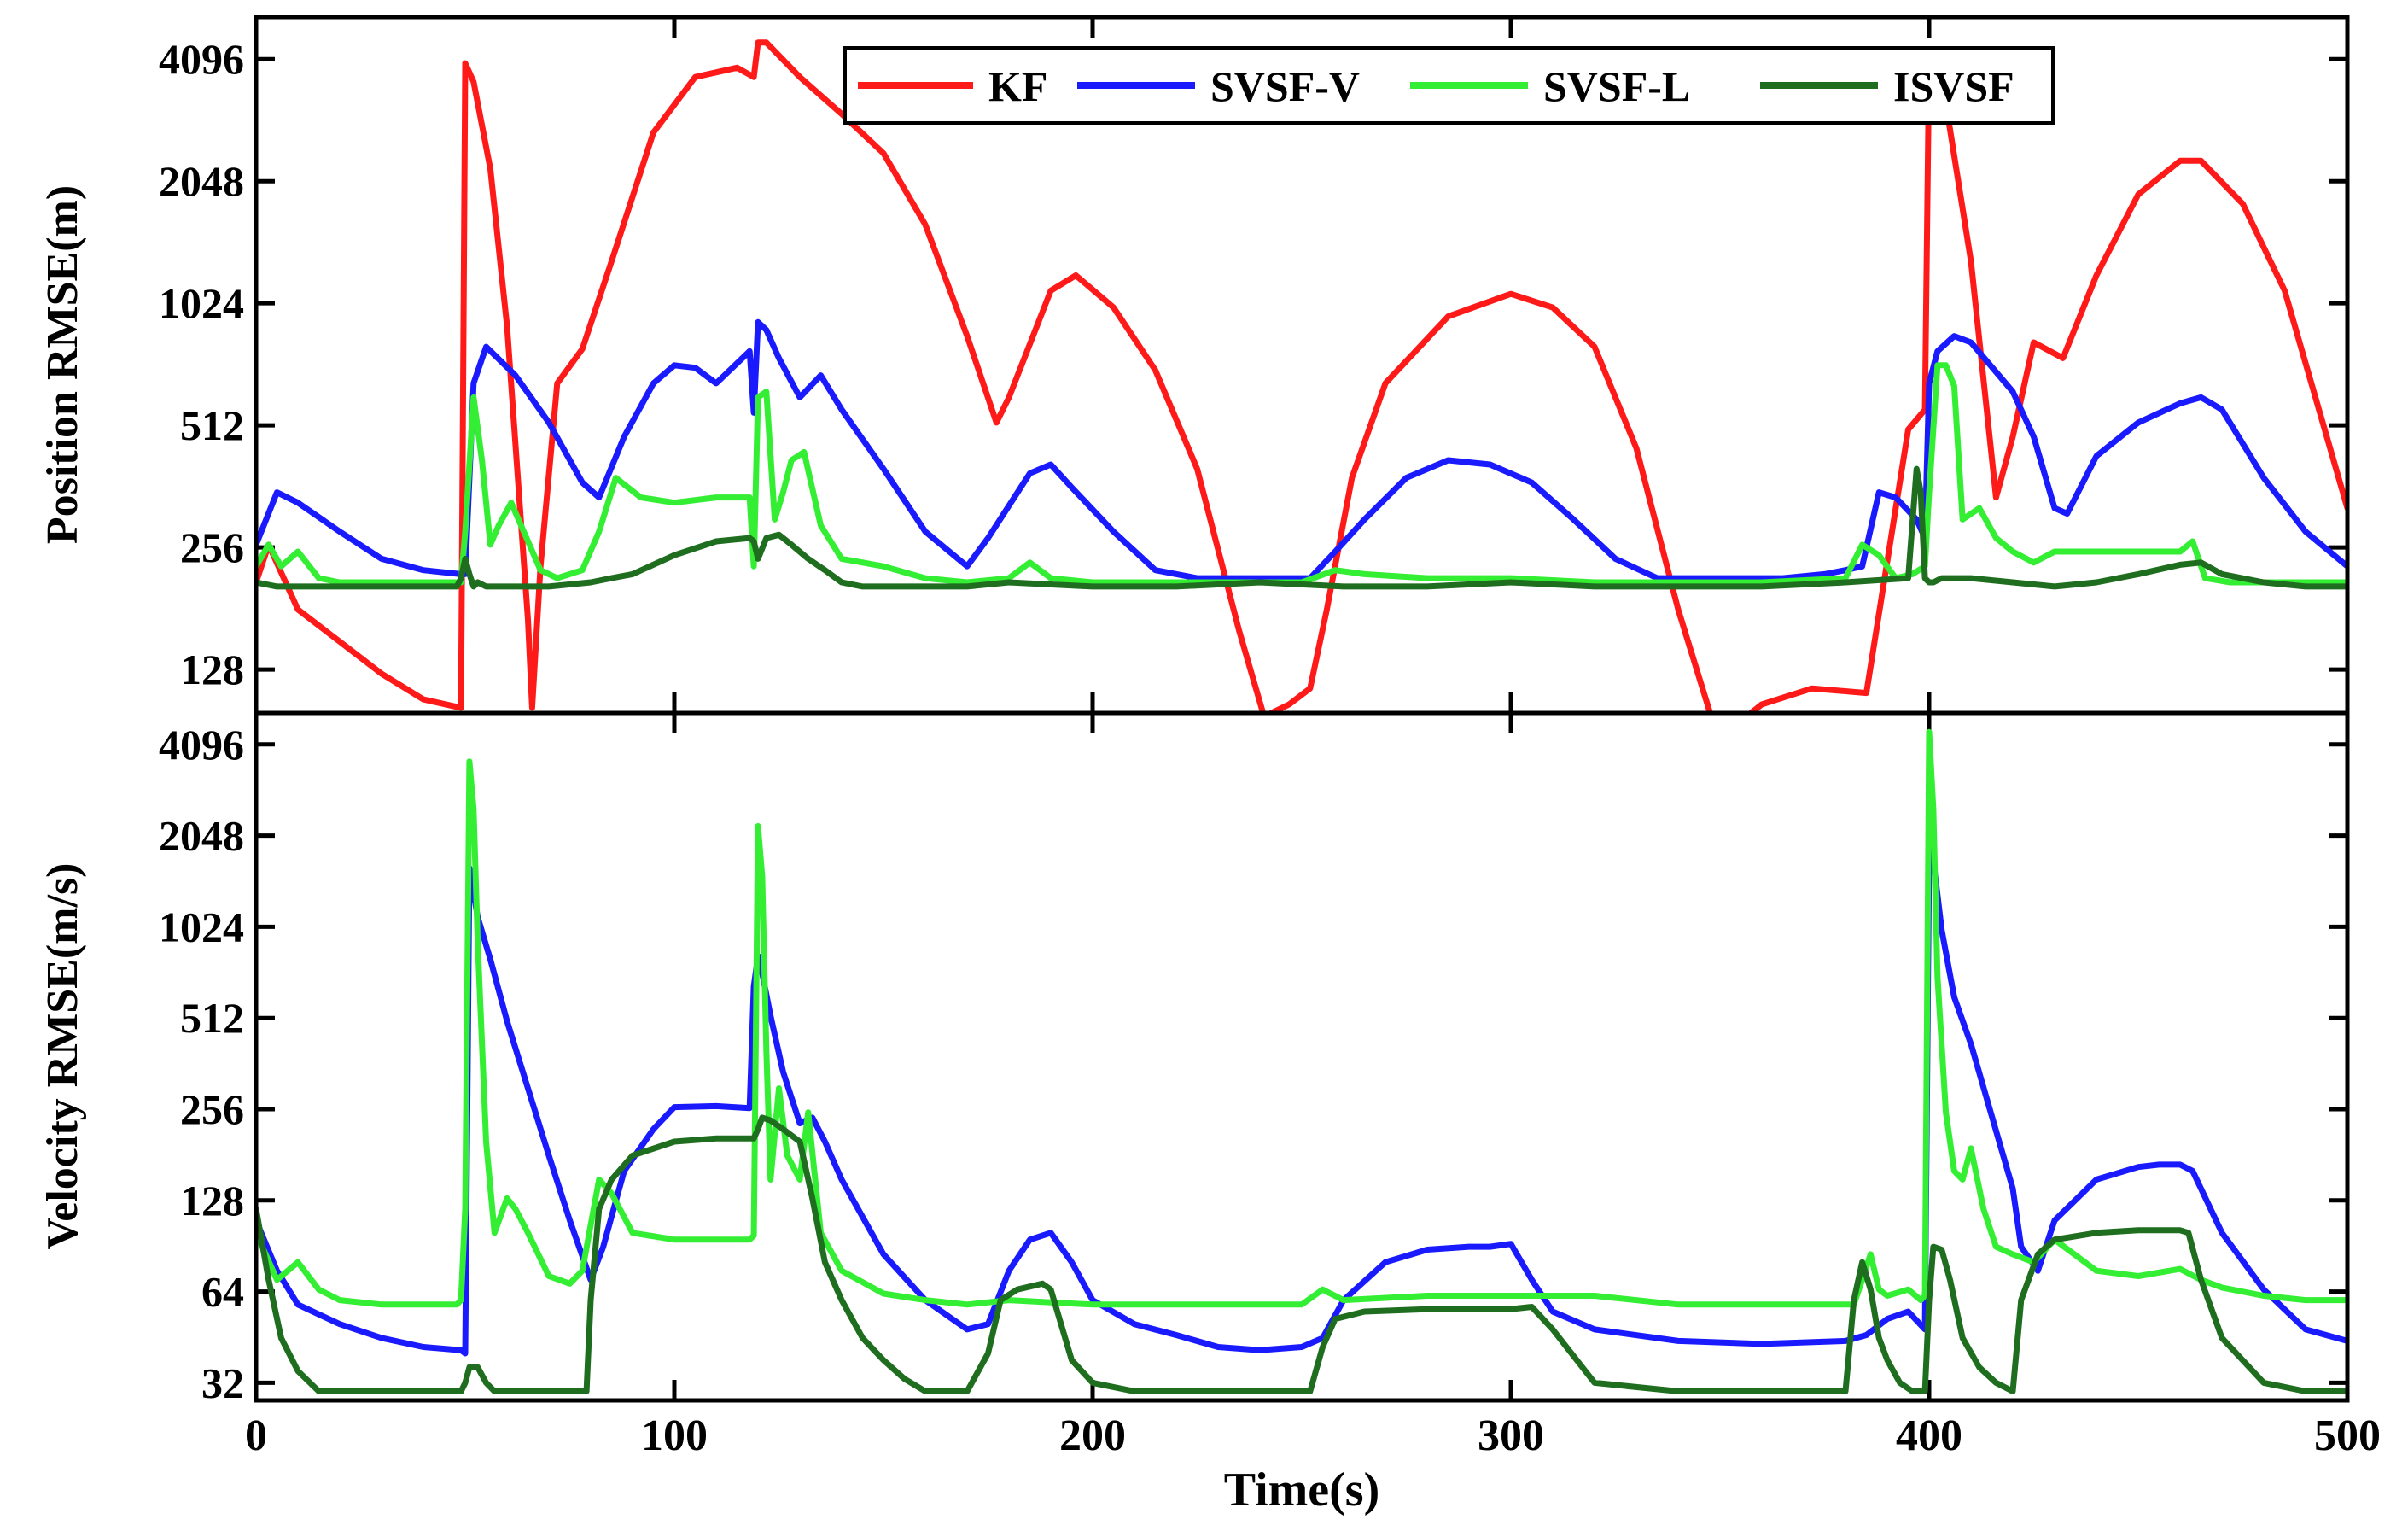 The width and height of the screenshot is (2408, 1531). Describe the element at coordinates (1018, 86) in the screenshot. I see `legend-label-kf: KF` at that location.